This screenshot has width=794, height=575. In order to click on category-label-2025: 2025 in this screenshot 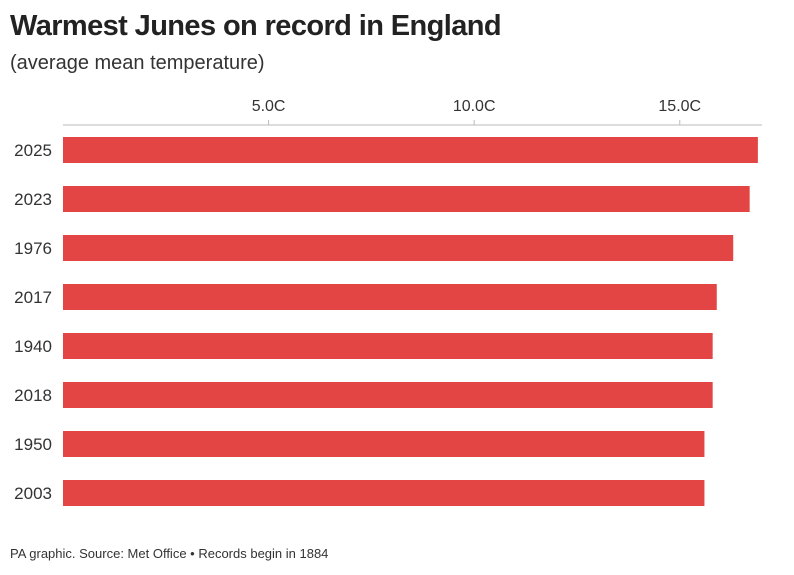, I will do `click(33, 150)`.